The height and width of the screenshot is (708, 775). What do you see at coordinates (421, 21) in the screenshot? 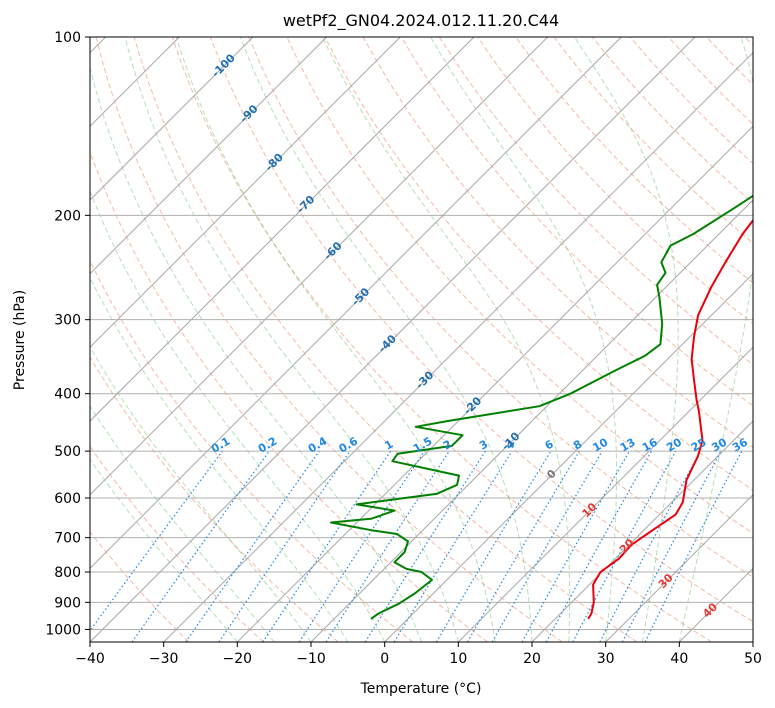
I see `chart-title: wetPf2_GN04.2024.012.11.20.C44` at bounding box center [421, 21].